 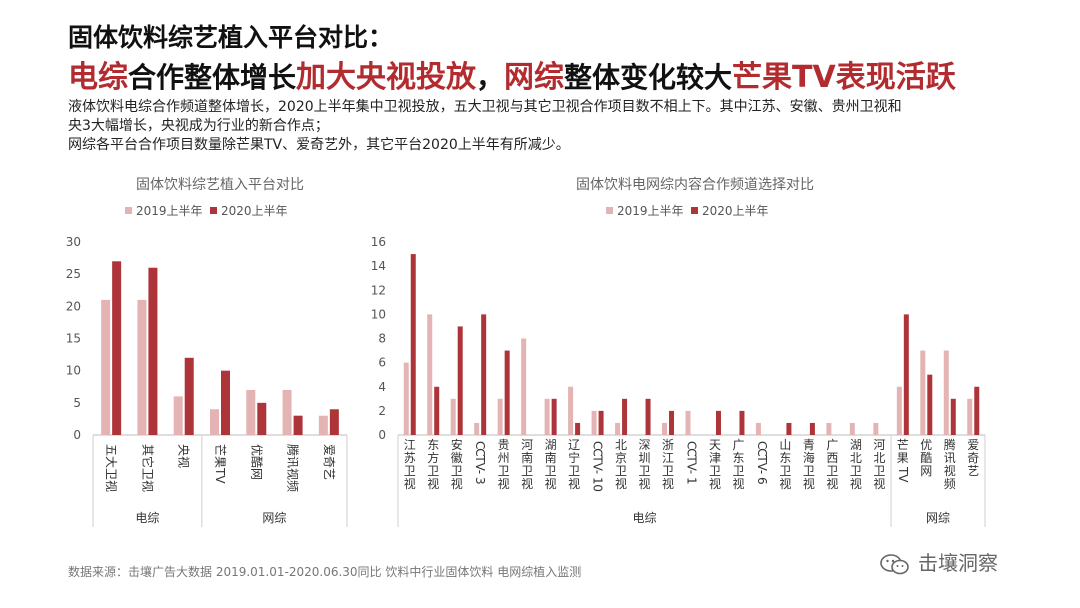 What do you see at coordinates (378, 266) in the screenshot?
I see `y-tick-label: 14` at bounding box center [378, 266].